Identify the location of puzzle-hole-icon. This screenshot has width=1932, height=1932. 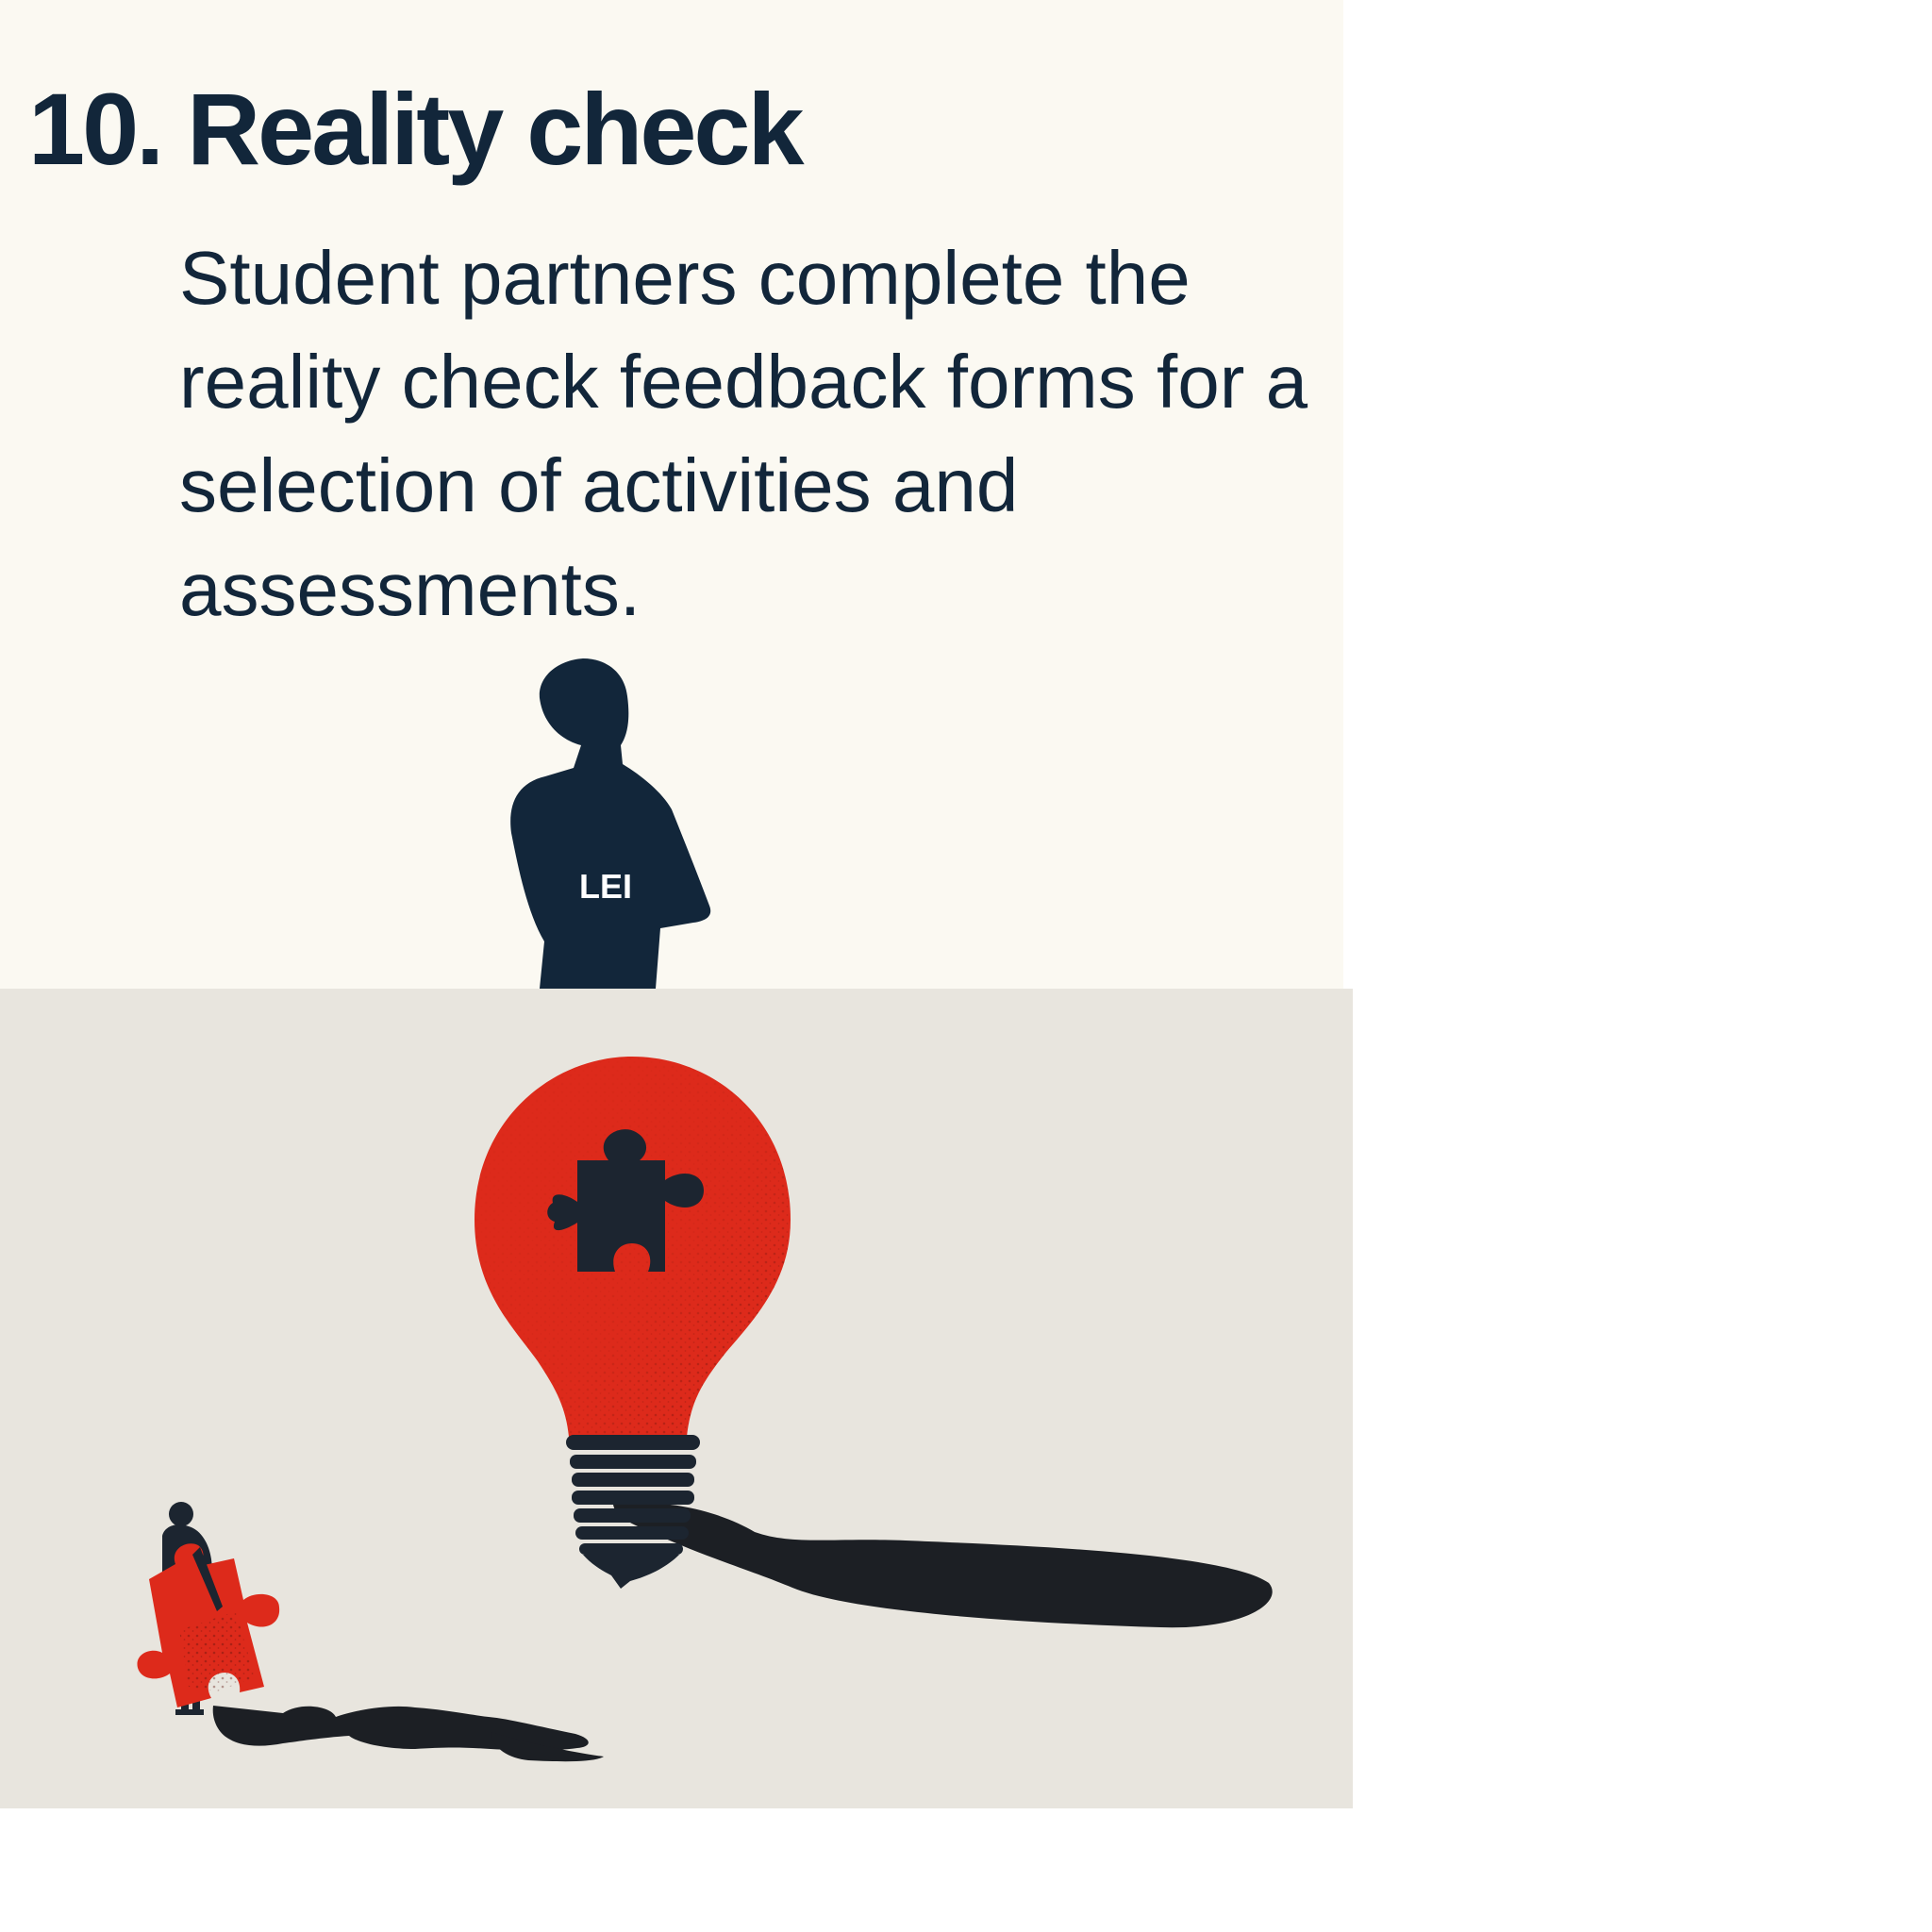
(626, 1201).